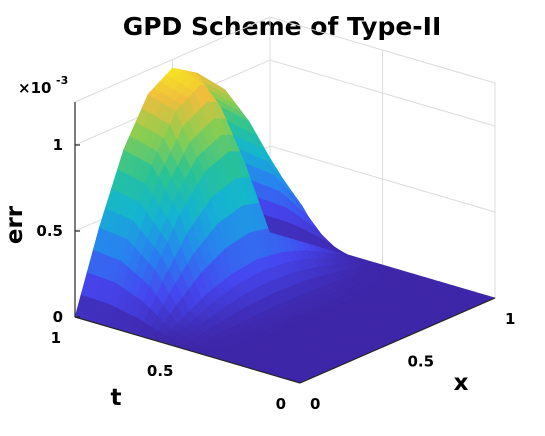 This screenshot has width=545, height=436. What do you see at coordinates (49, 231) in the screenshot?
I see `z-tick-label: 0.5` at bounding box center [49, 231].